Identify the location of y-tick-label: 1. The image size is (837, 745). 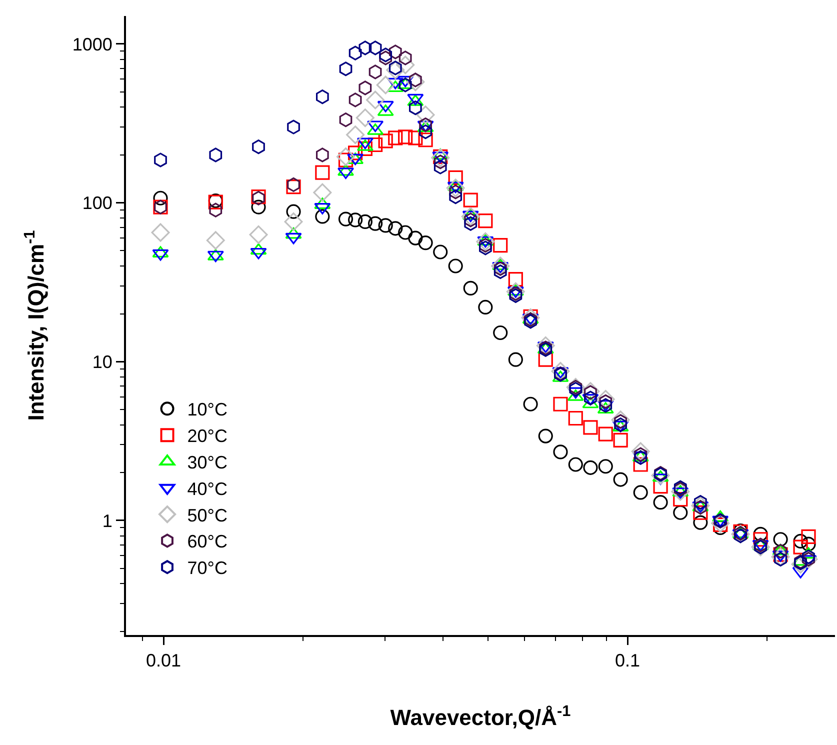
(107, 520).